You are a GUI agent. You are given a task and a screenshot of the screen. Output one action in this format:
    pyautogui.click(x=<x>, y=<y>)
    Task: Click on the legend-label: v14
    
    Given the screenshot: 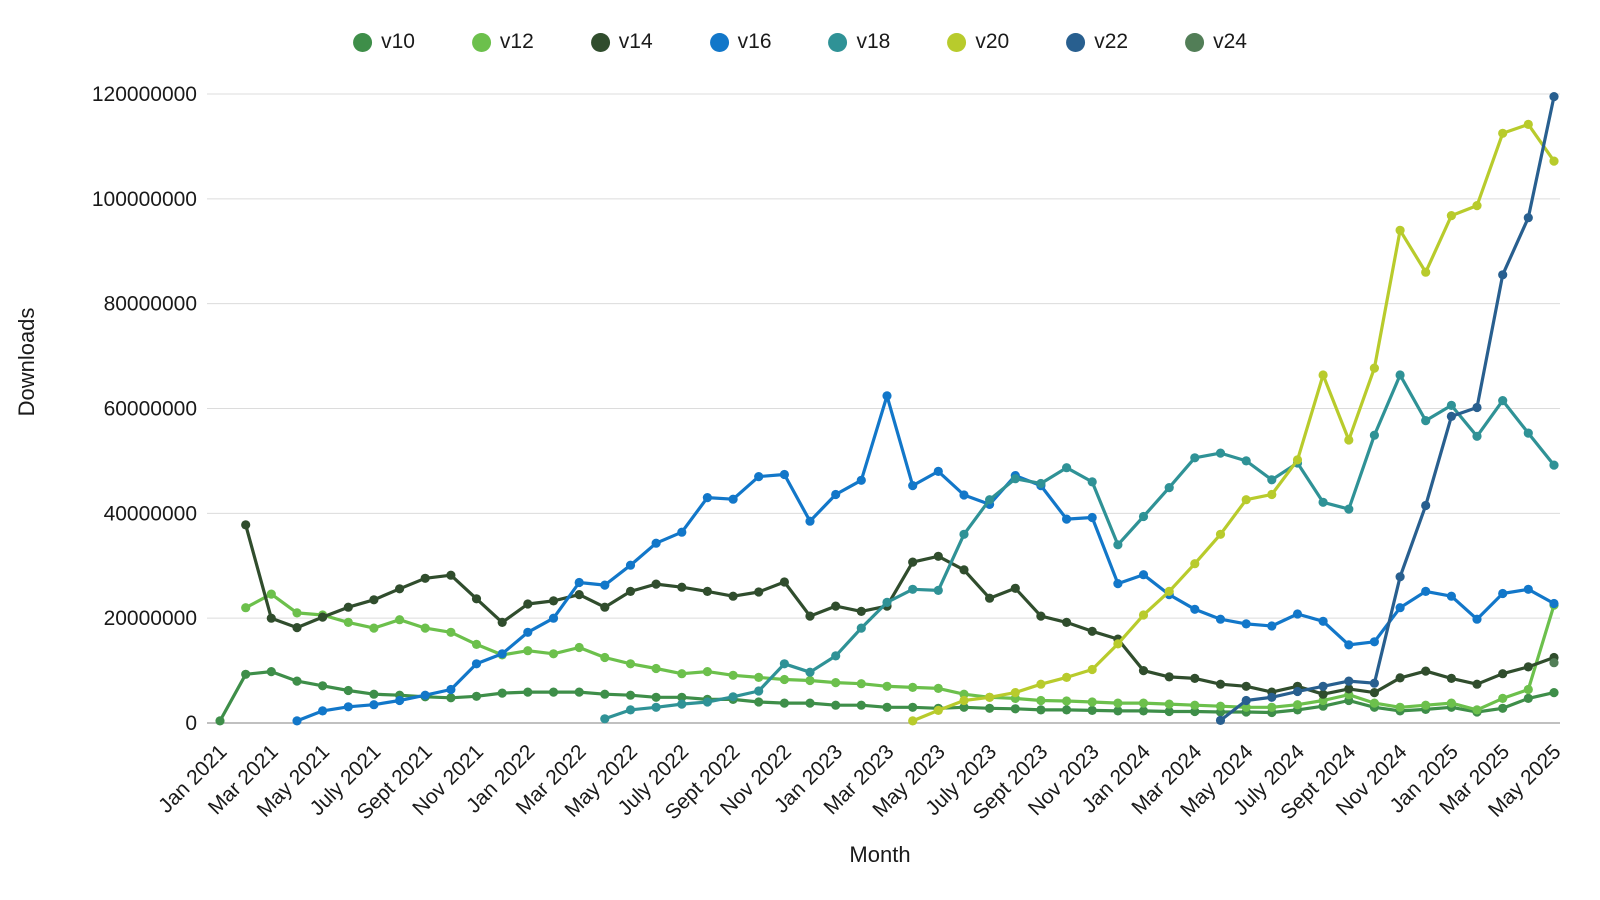 What is the action you would take?
    pyautogui.click(x=635, y=41)
    